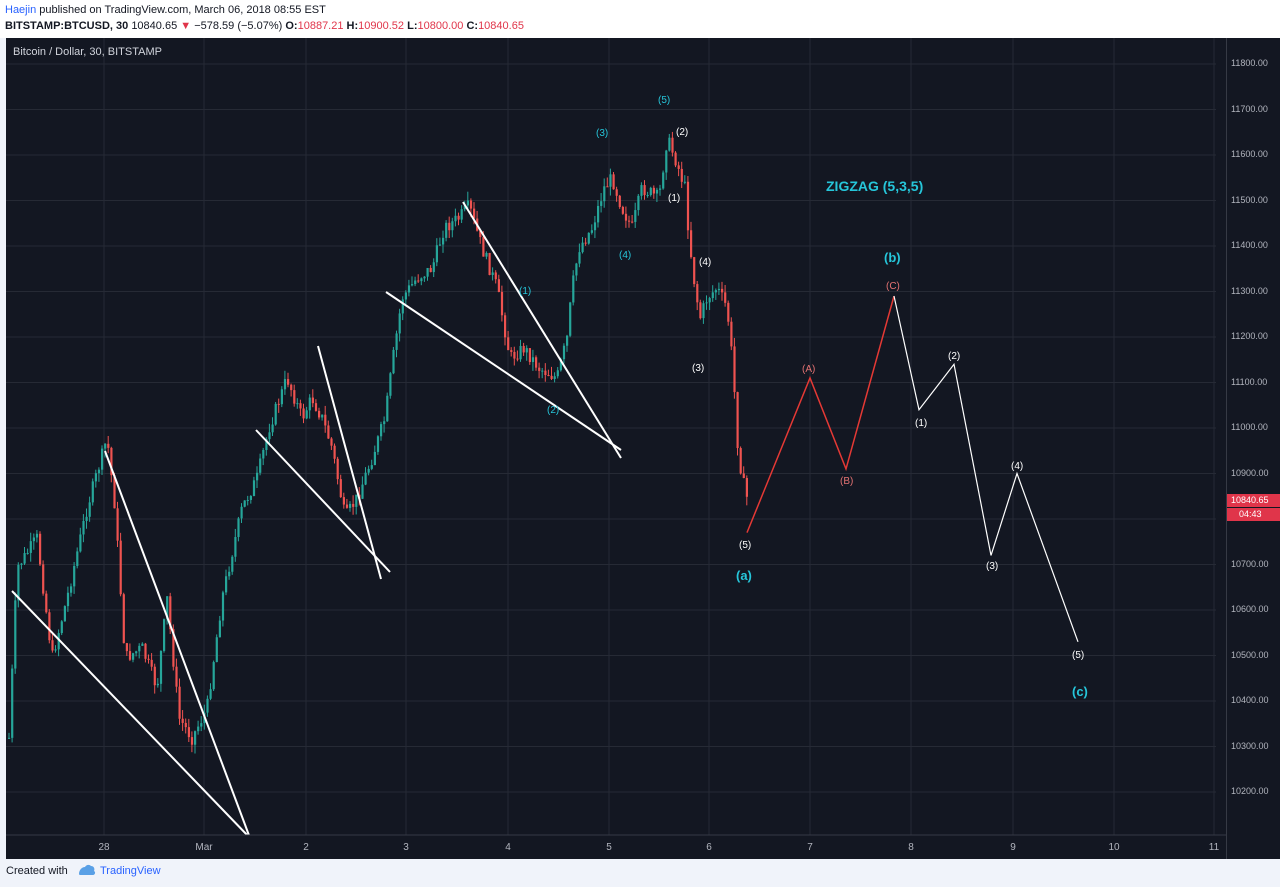  What do you see at coordinates (501, 26) in the screenshot?
I see `ohlc-close-value: 10840.65` at bounding box center [501, 26].